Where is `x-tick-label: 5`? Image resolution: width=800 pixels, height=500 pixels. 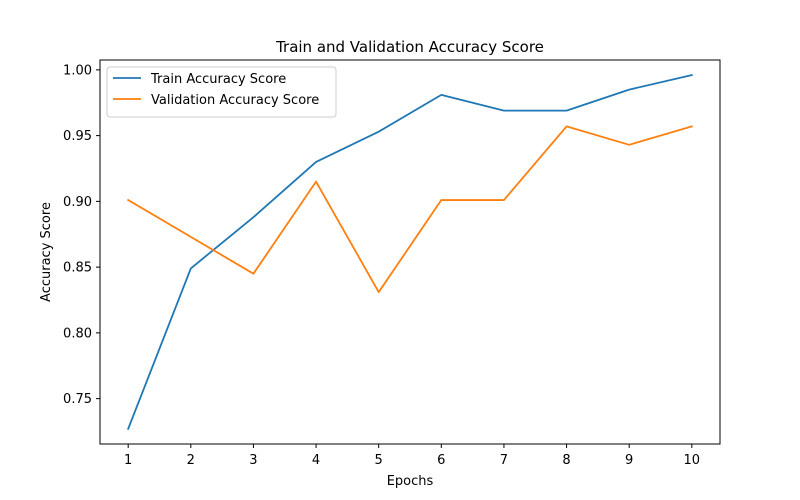
x-tick-label: 5 is located at coordinates (379, 460).